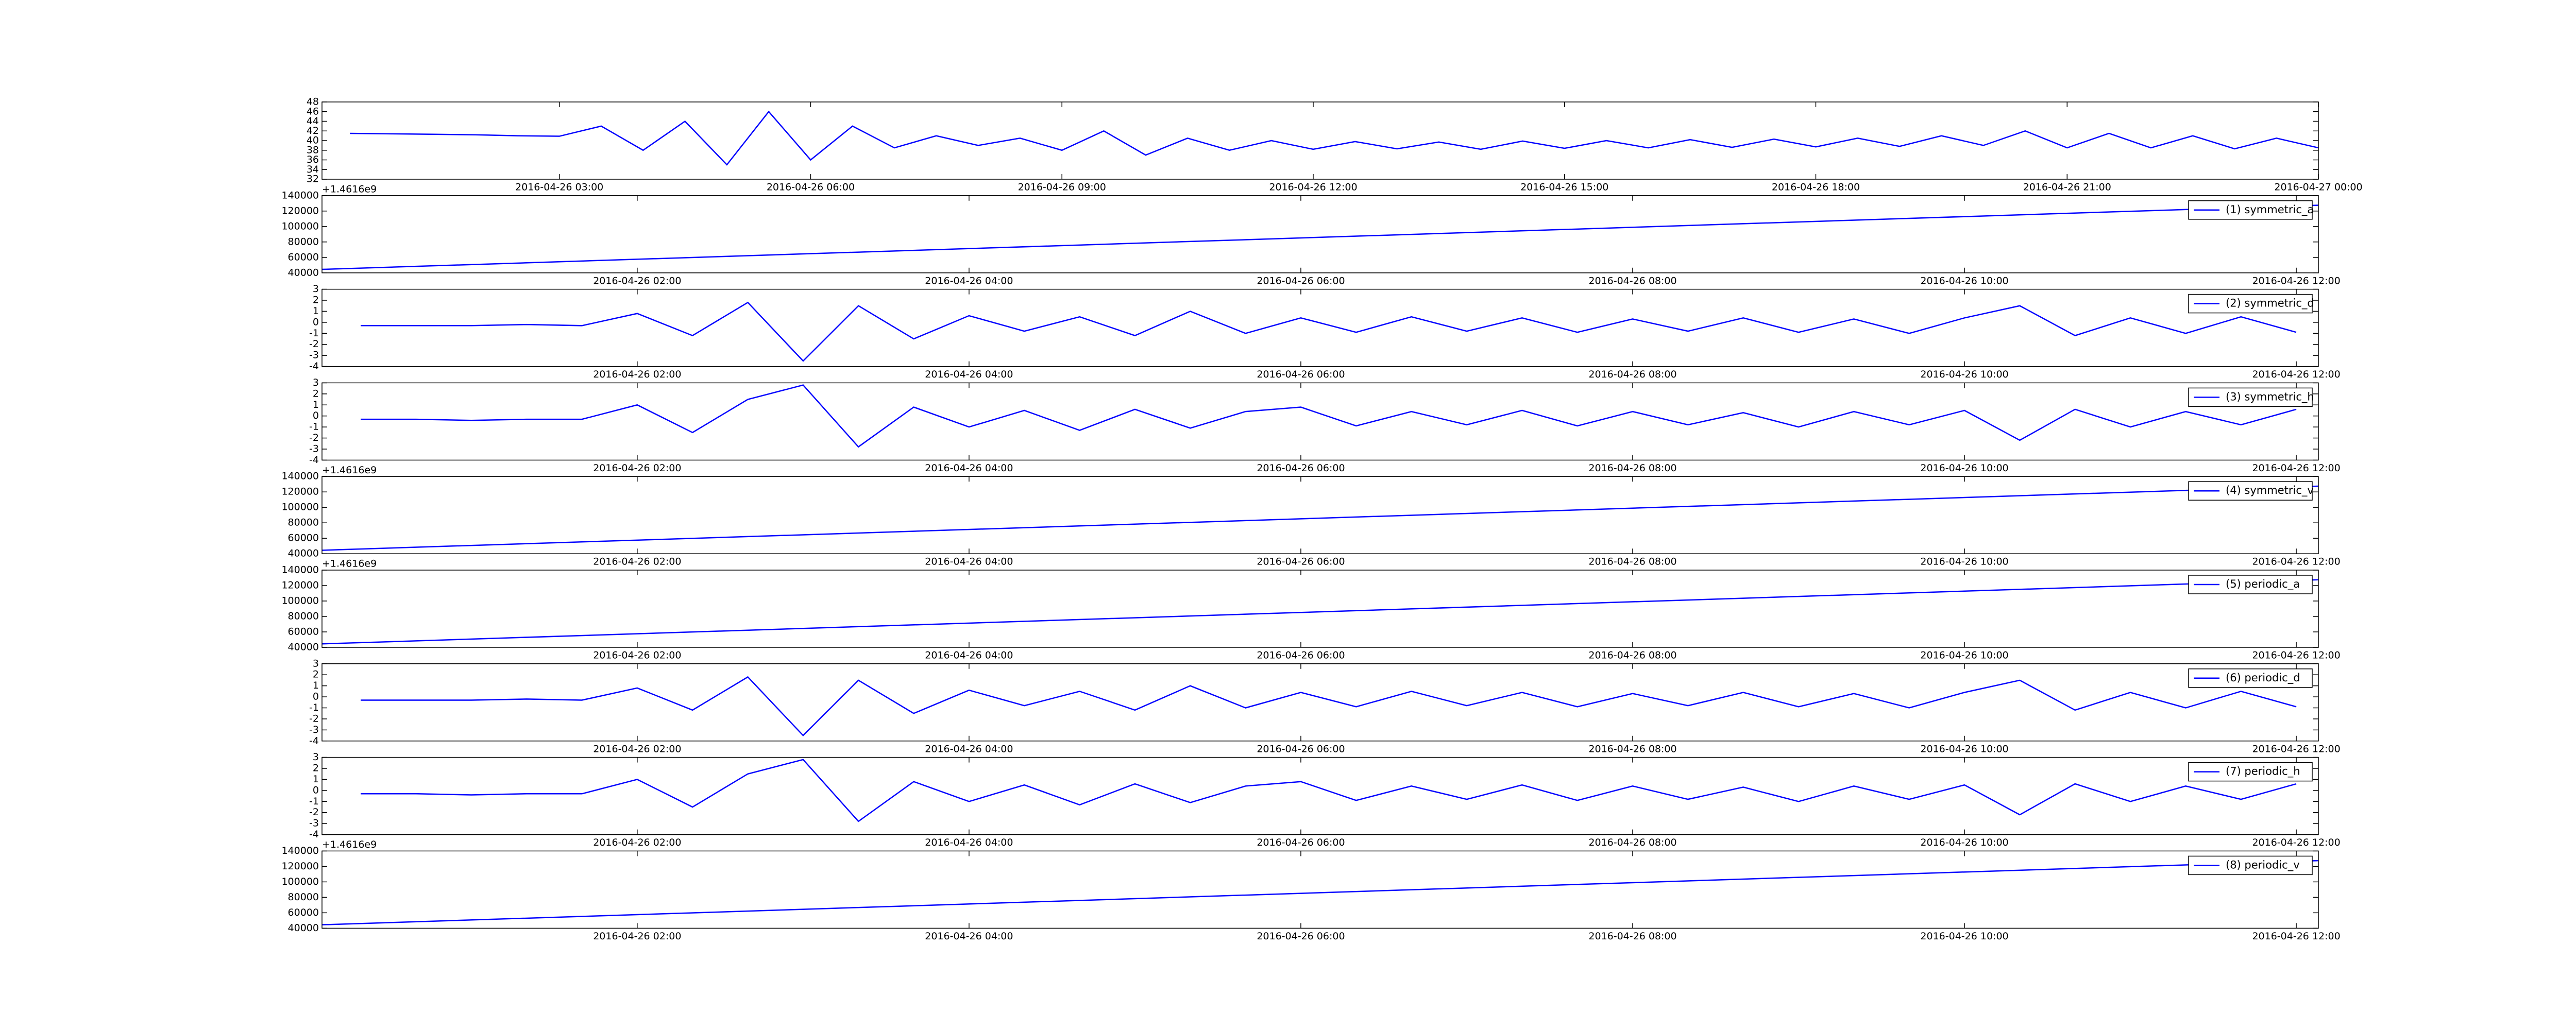 The width and height of the screenshot is (2576, 1030). I want to click on legend-label: (1) symmetric_a, so click(2270, 209).